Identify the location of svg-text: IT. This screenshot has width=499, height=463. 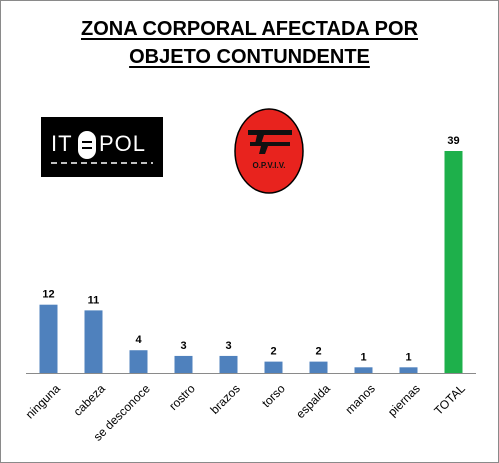
(62, 143).